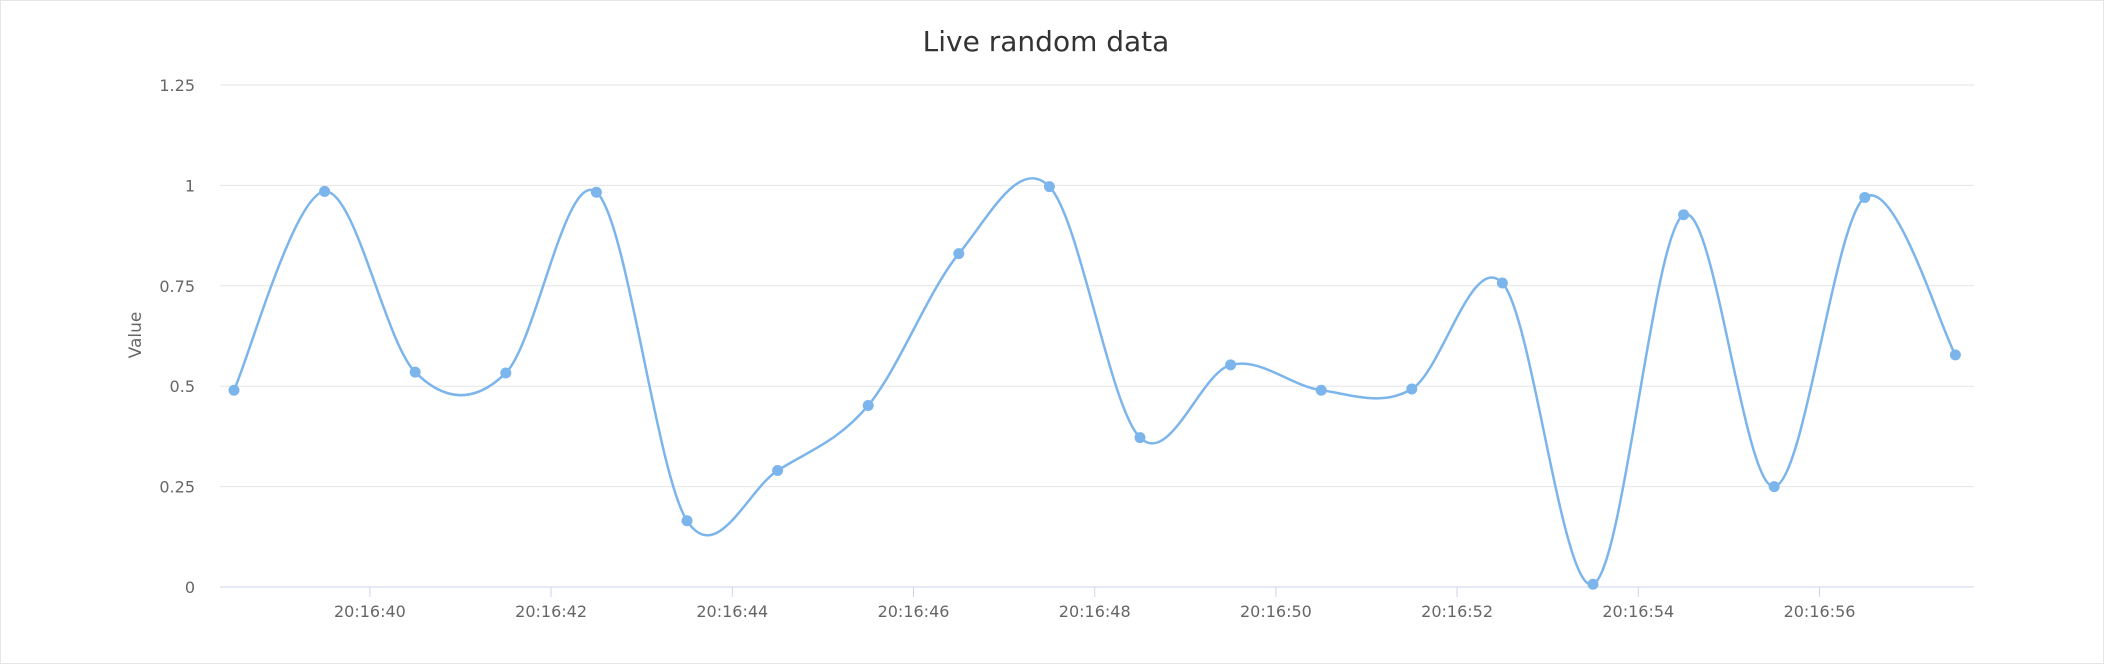 The image size is (2104, 665). Describe the element at coordinates (177, 286) in the screenshot. I see `y-tick-label: 0.75` at that location.